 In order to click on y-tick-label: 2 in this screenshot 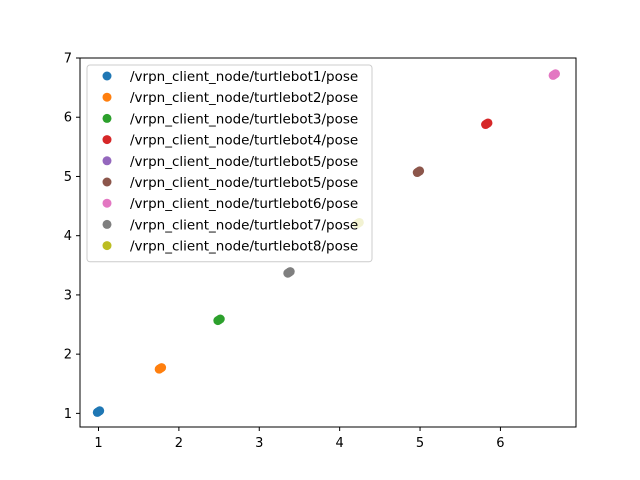, I will do `click(68, 355)`.